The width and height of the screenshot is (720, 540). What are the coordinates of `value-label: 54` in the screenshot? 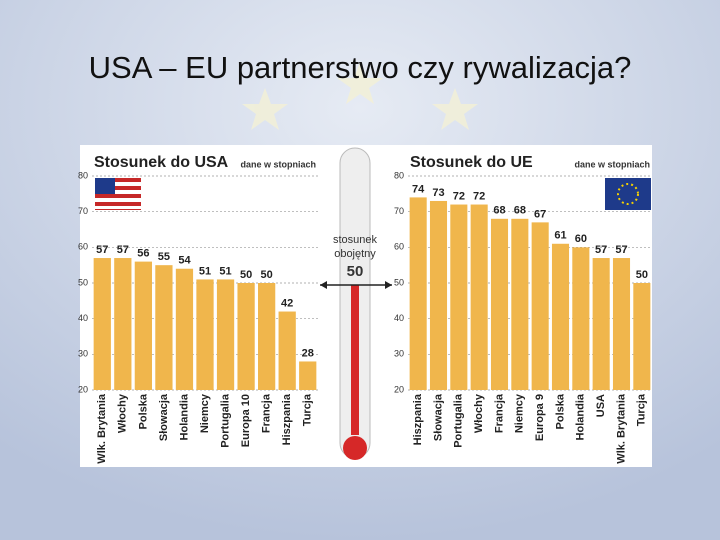 It's located at (184, 261).